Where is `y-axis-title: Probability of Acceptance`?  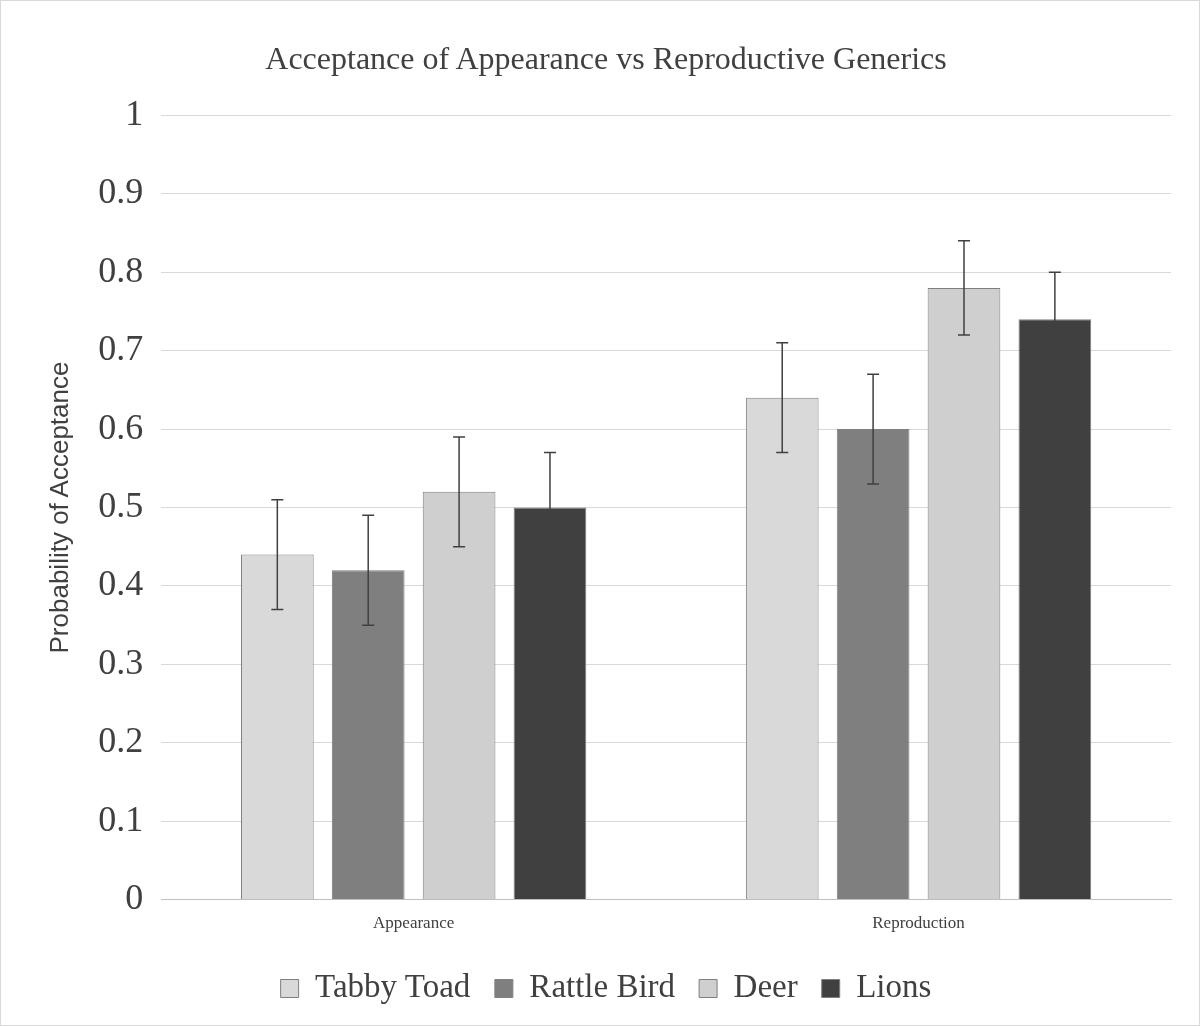 y-axis-title: Probability of Acceptance is located at coordinates (58, 507).